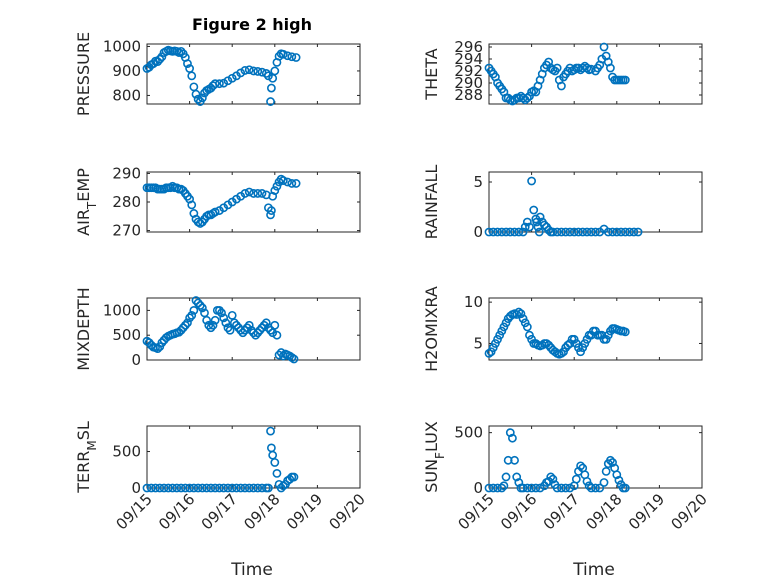 This screenshot has height=583, width=778. I want to click on subplot-rainfall: 0 5 RAINFALL, so click(562, 203).